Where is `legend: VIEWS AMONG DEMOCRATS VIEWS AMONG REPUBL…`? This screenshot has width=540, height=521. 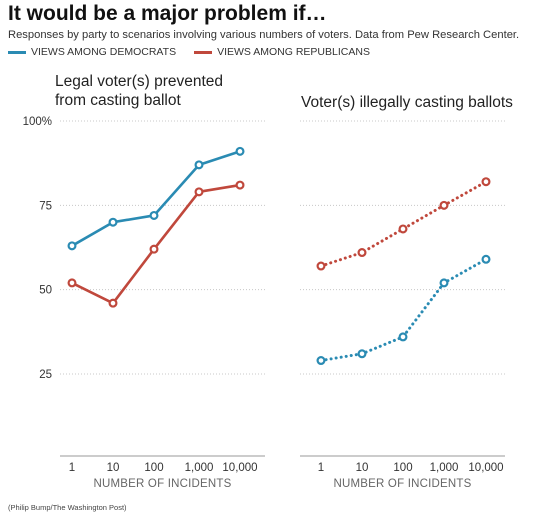 legend: VIEWS AMONG DEMOCRATS VIEWS AMONG REPUBL… is located at coordinates (198, 52).